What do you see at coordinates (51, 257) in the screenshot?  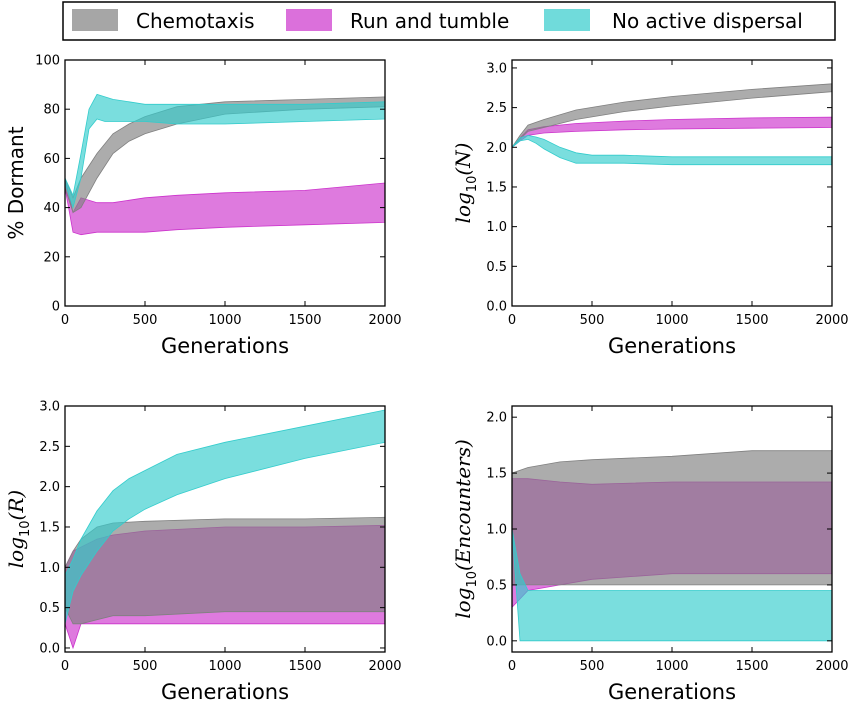 I see `y-tick-label: 20` at bounding box center [51, 257].